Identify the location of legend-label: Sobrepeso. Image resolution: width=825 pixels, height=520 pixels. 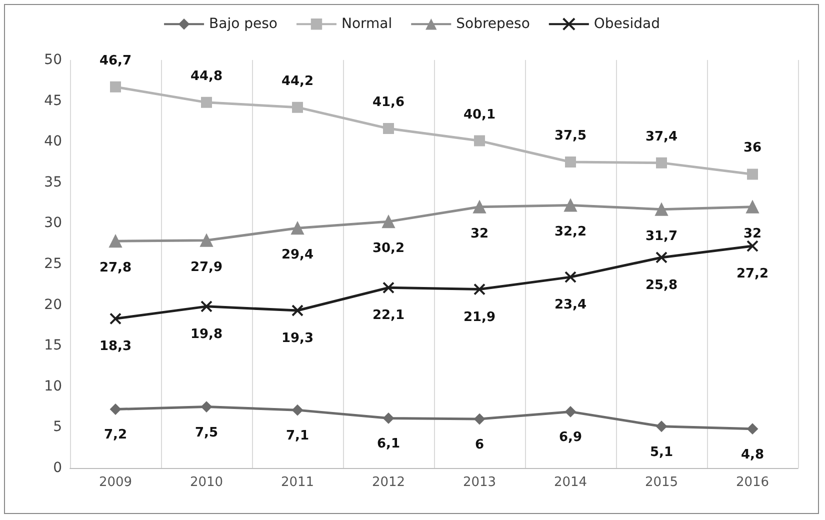
(493, 24).